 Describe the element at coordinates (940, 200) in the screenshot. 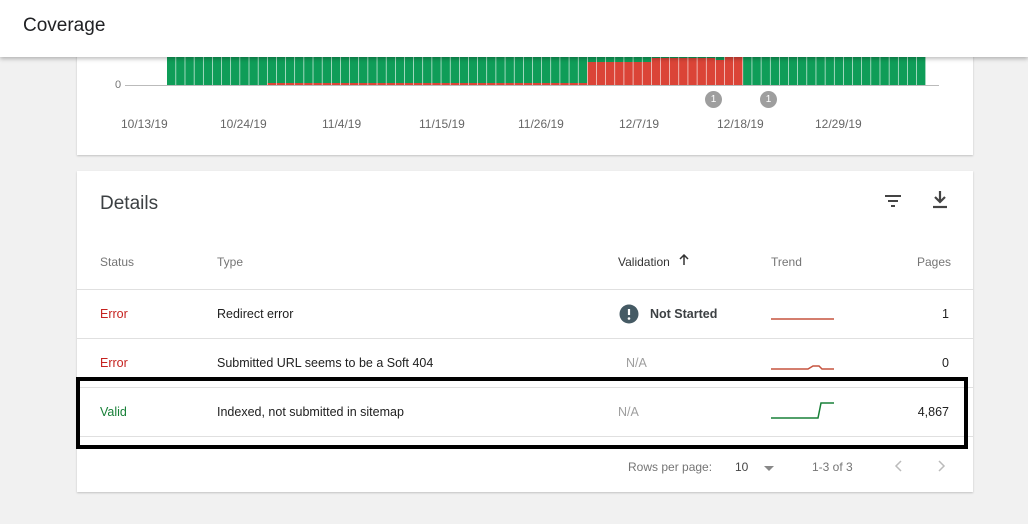

I see `download-icon` at that location.